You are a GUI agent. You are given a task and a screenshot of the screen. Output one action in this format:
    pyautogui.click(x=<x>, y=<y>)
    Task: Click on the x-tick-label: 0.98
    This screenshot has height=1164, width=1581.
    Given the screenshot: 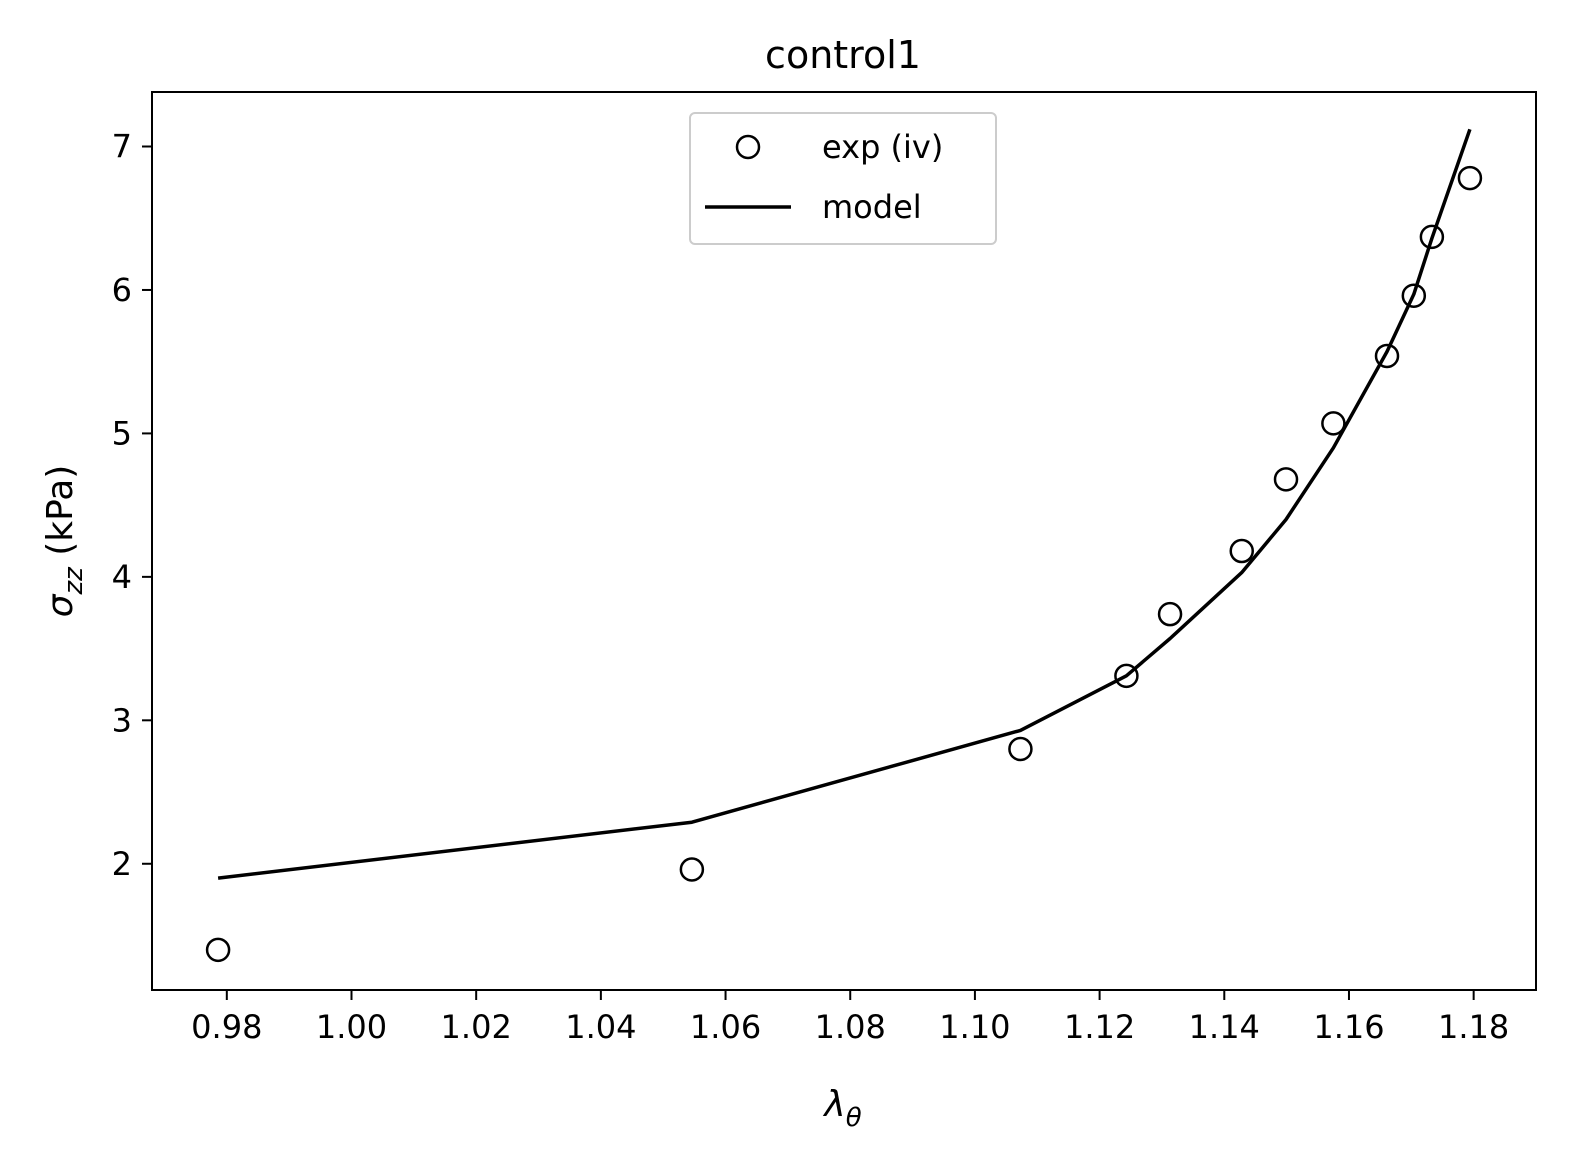 What is the action you would take?
    pyautogui.click(x=226, y=1027)
    